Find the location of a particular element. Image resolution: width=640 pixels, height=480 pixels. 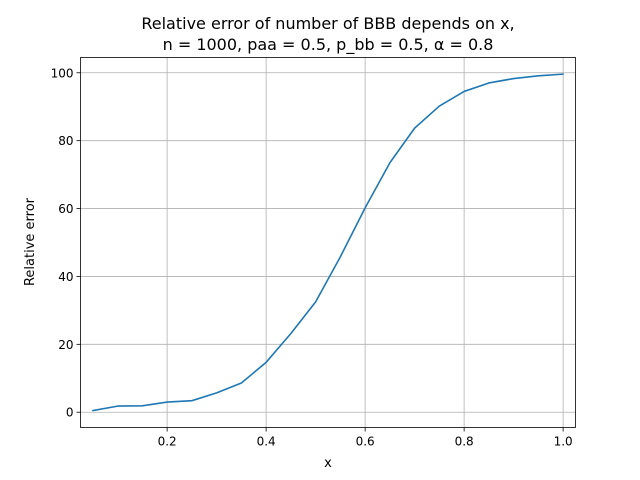

x-tick-label-2: 0.6 is located at coordinates (365, 442).